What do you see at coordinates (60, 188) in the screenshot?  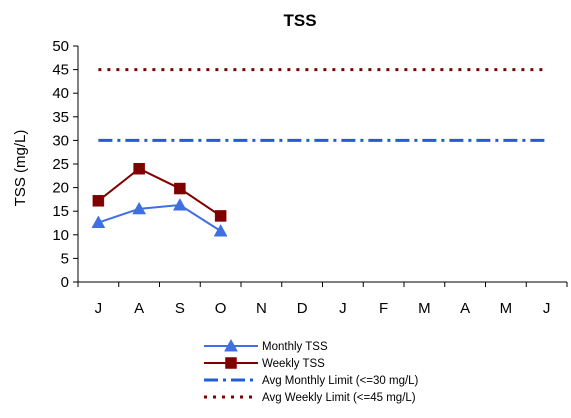 I see `y-tick-label: 20` at bounding box center [60, 188].